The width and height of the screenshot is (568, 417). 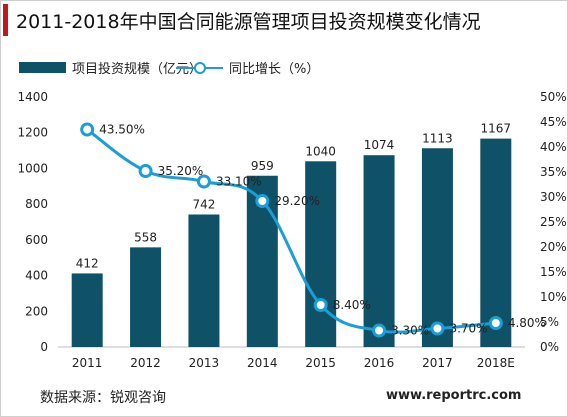 I want to click on bar-value-label: 1040, so click(x=320, y=151).